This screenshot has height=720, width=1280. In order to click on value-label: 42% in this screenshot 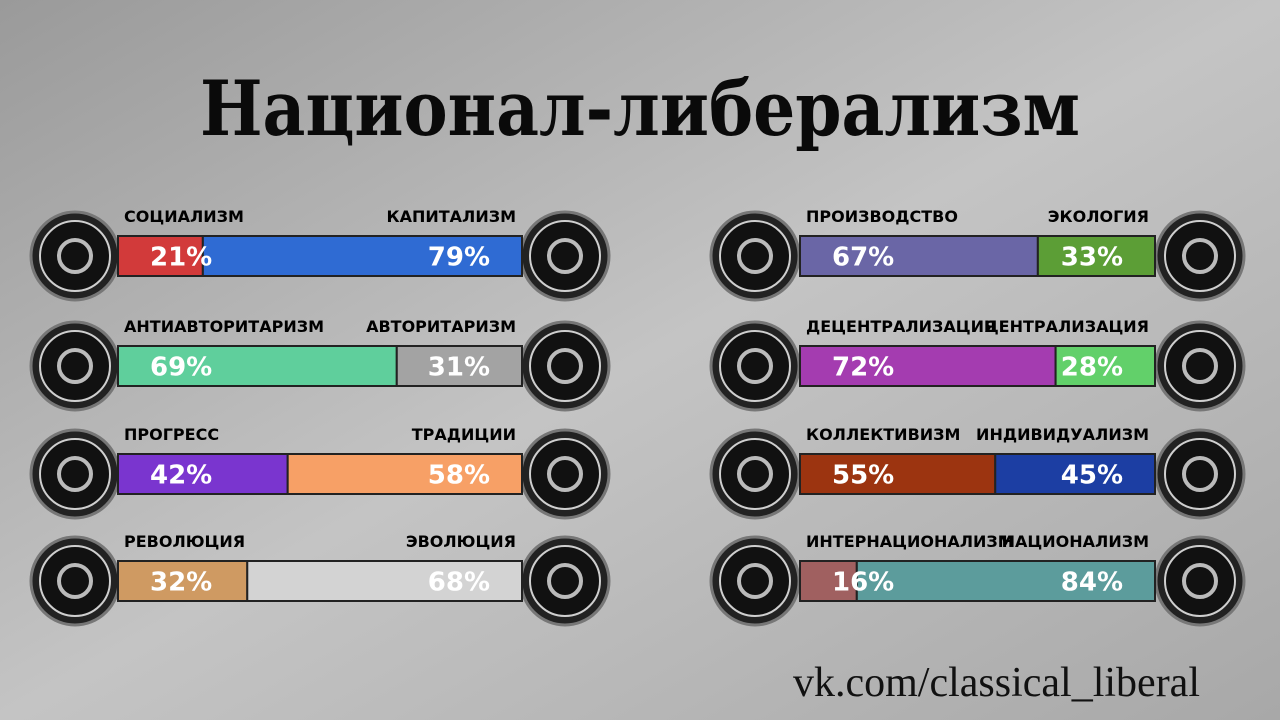, I will do `click(181, 476)`.